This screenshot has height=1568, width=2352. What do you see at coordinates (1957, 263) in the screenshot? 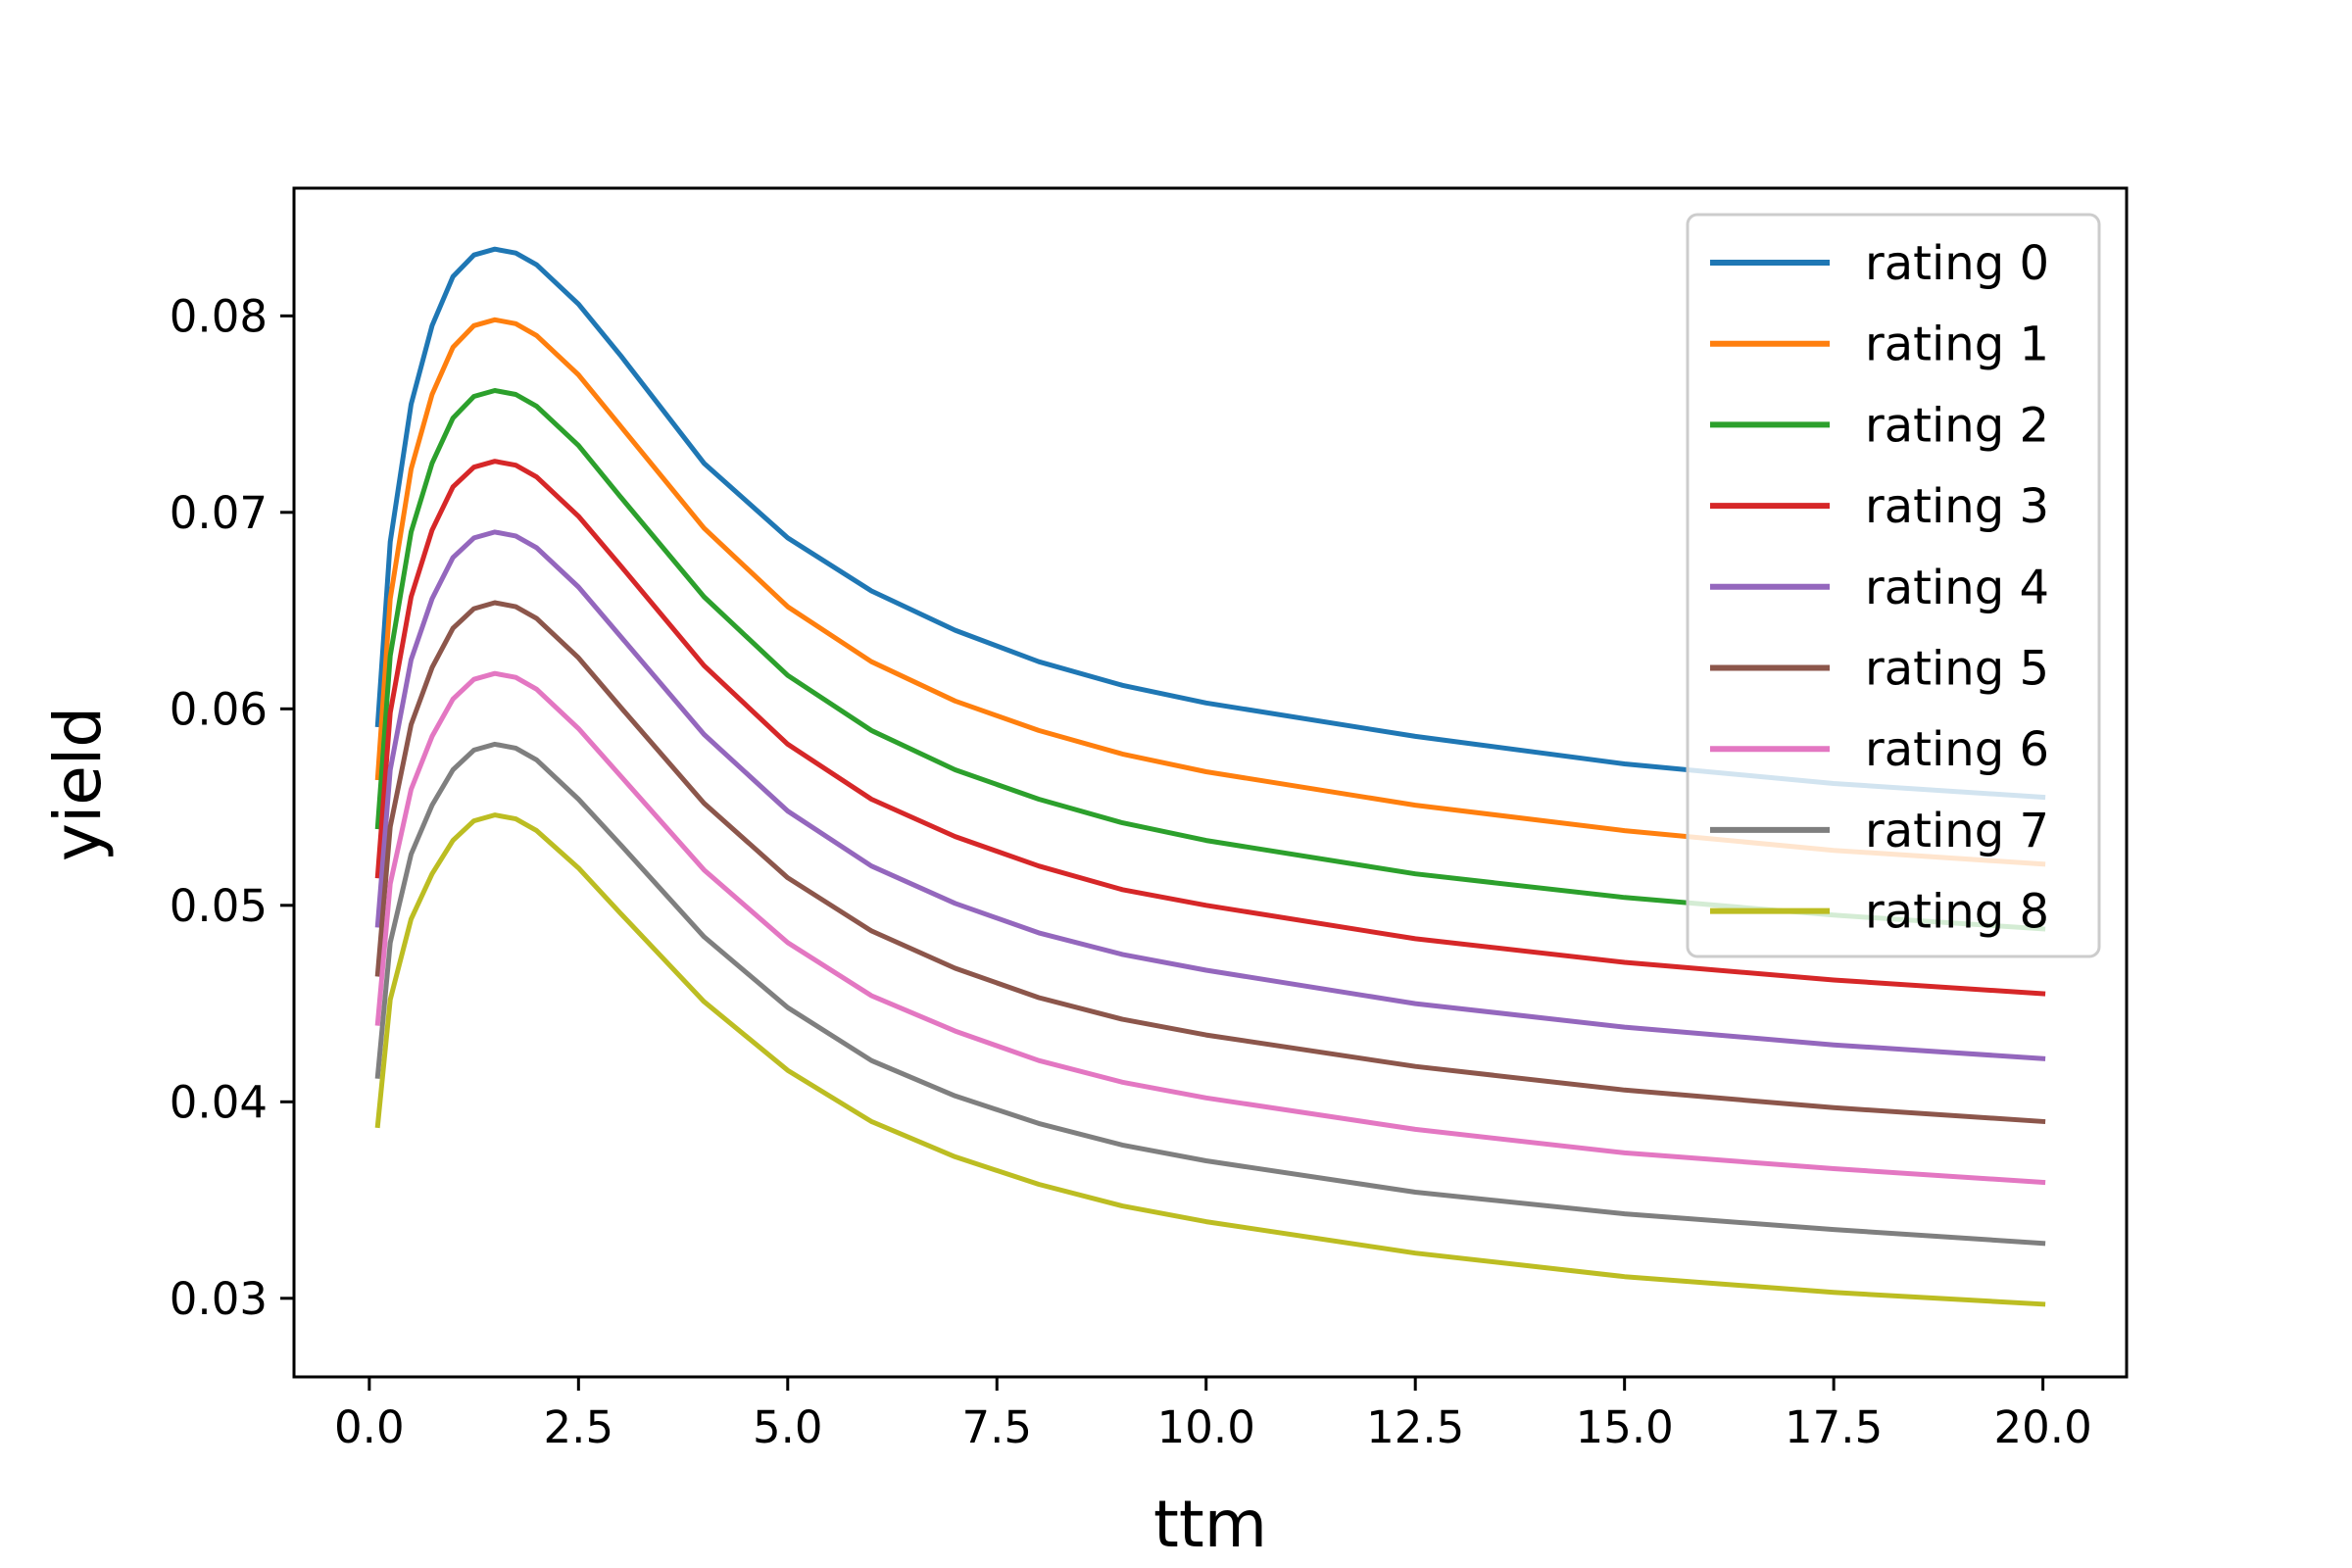
I see `legend-label-0: rating 0` at bounding box center [1957, 263].